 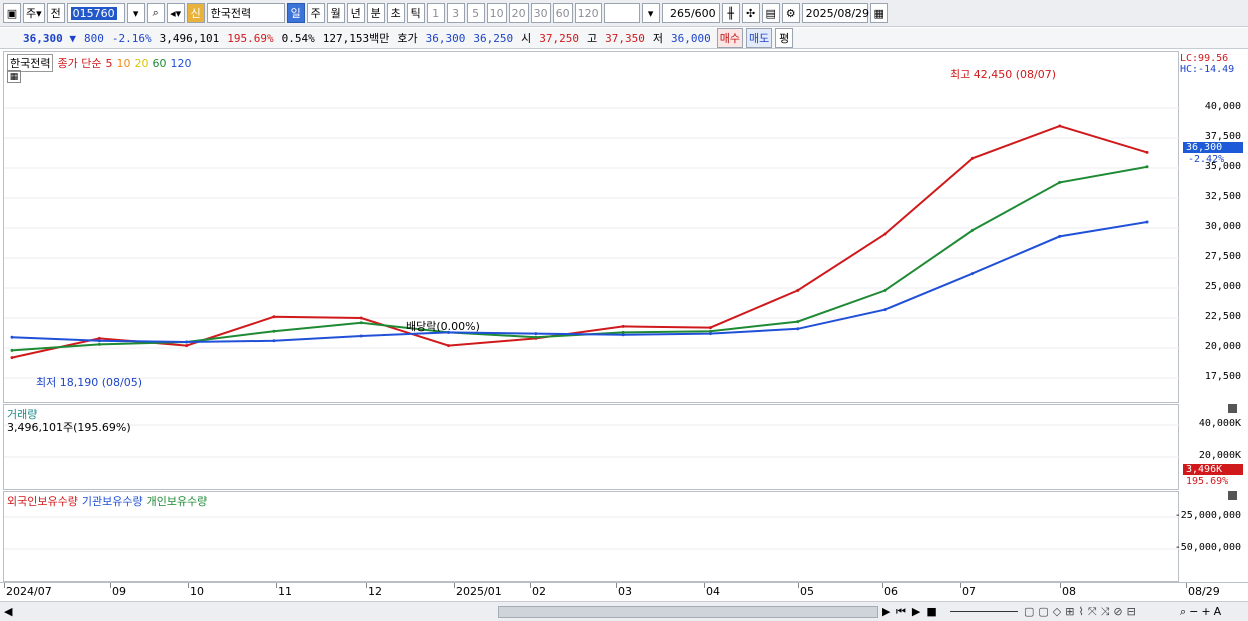 What do you see at coordinates (750, 13) in the screenshot?
I see `crosshair-icon: ✣` at bounding box center [750, 13].